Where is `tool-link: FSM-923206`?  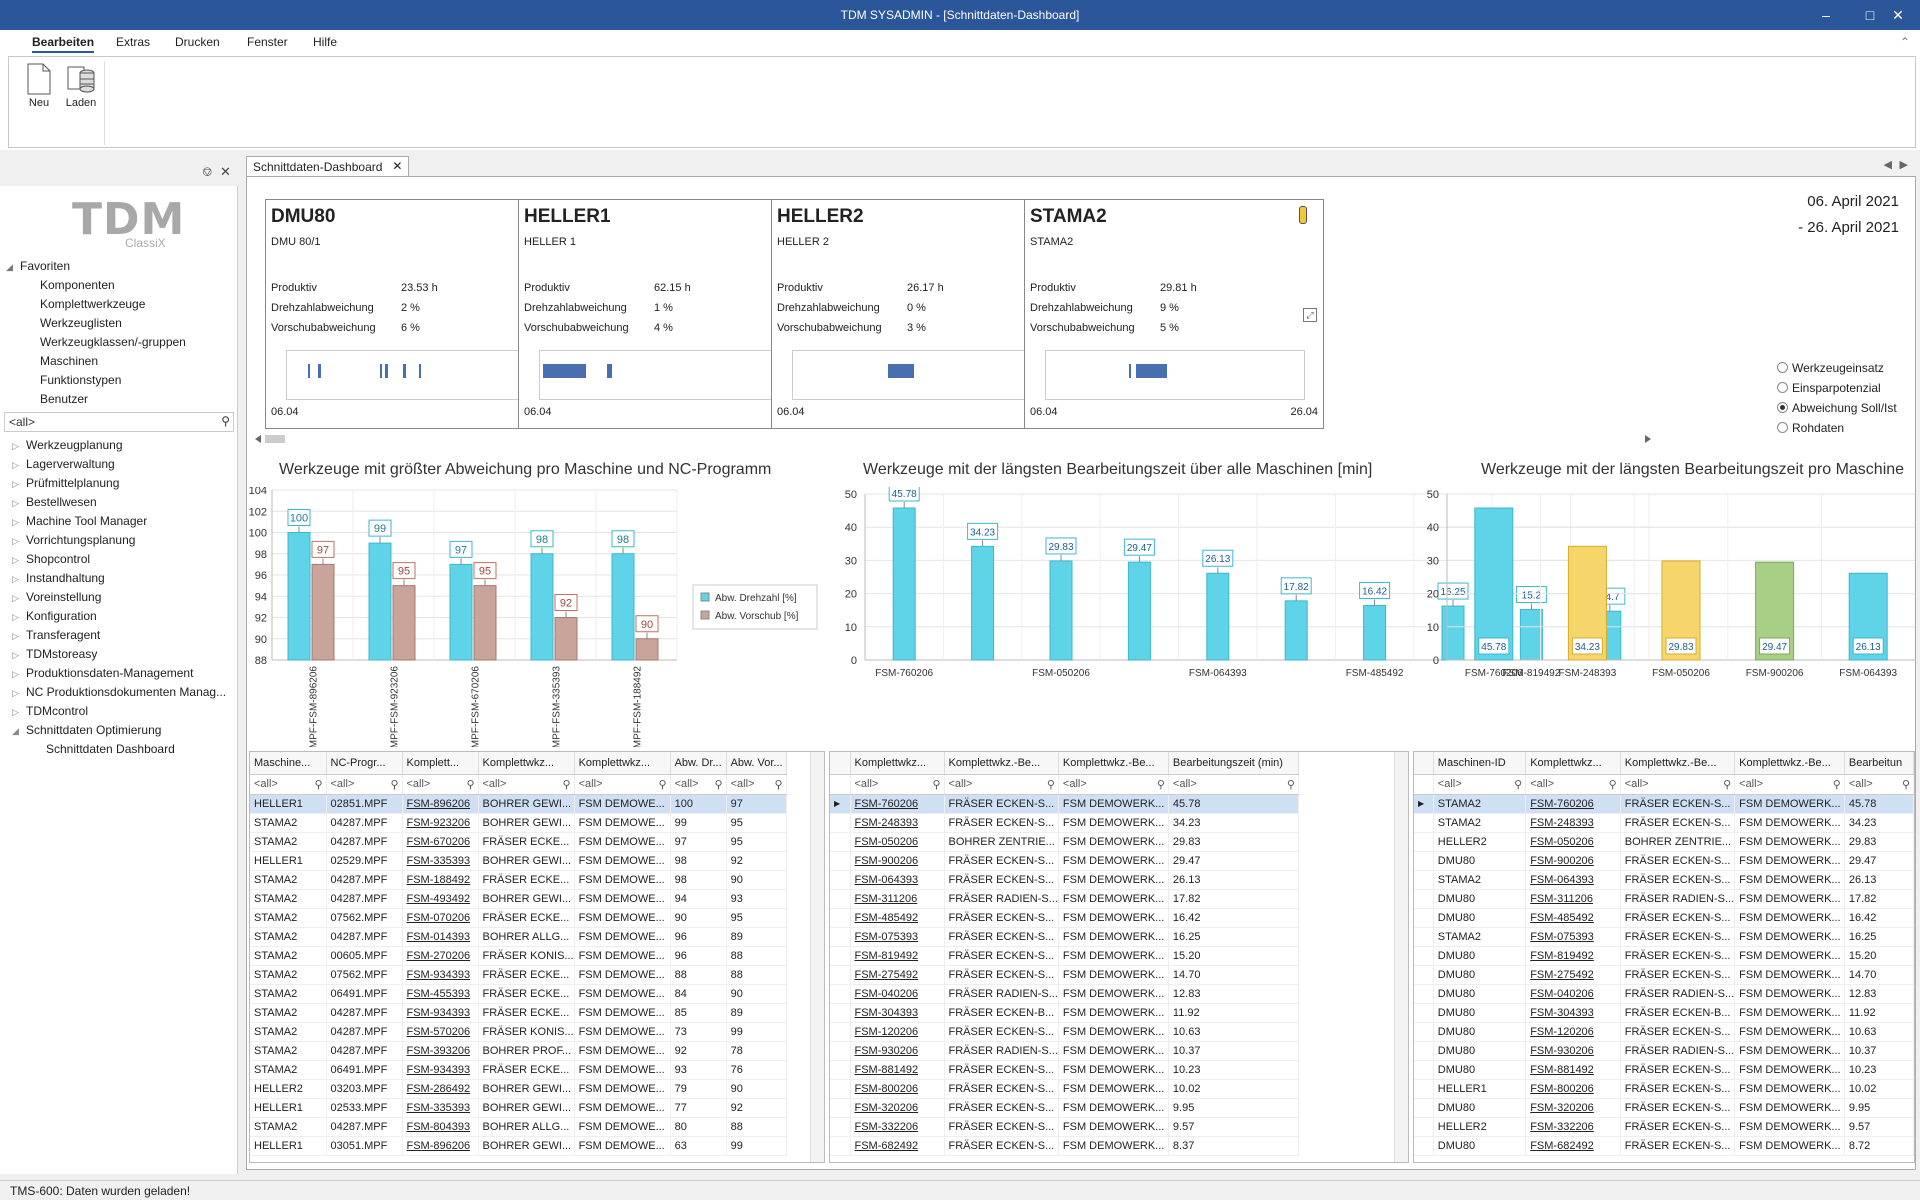 tool-link: FSM-923206 is located at coordinates (440, 823).